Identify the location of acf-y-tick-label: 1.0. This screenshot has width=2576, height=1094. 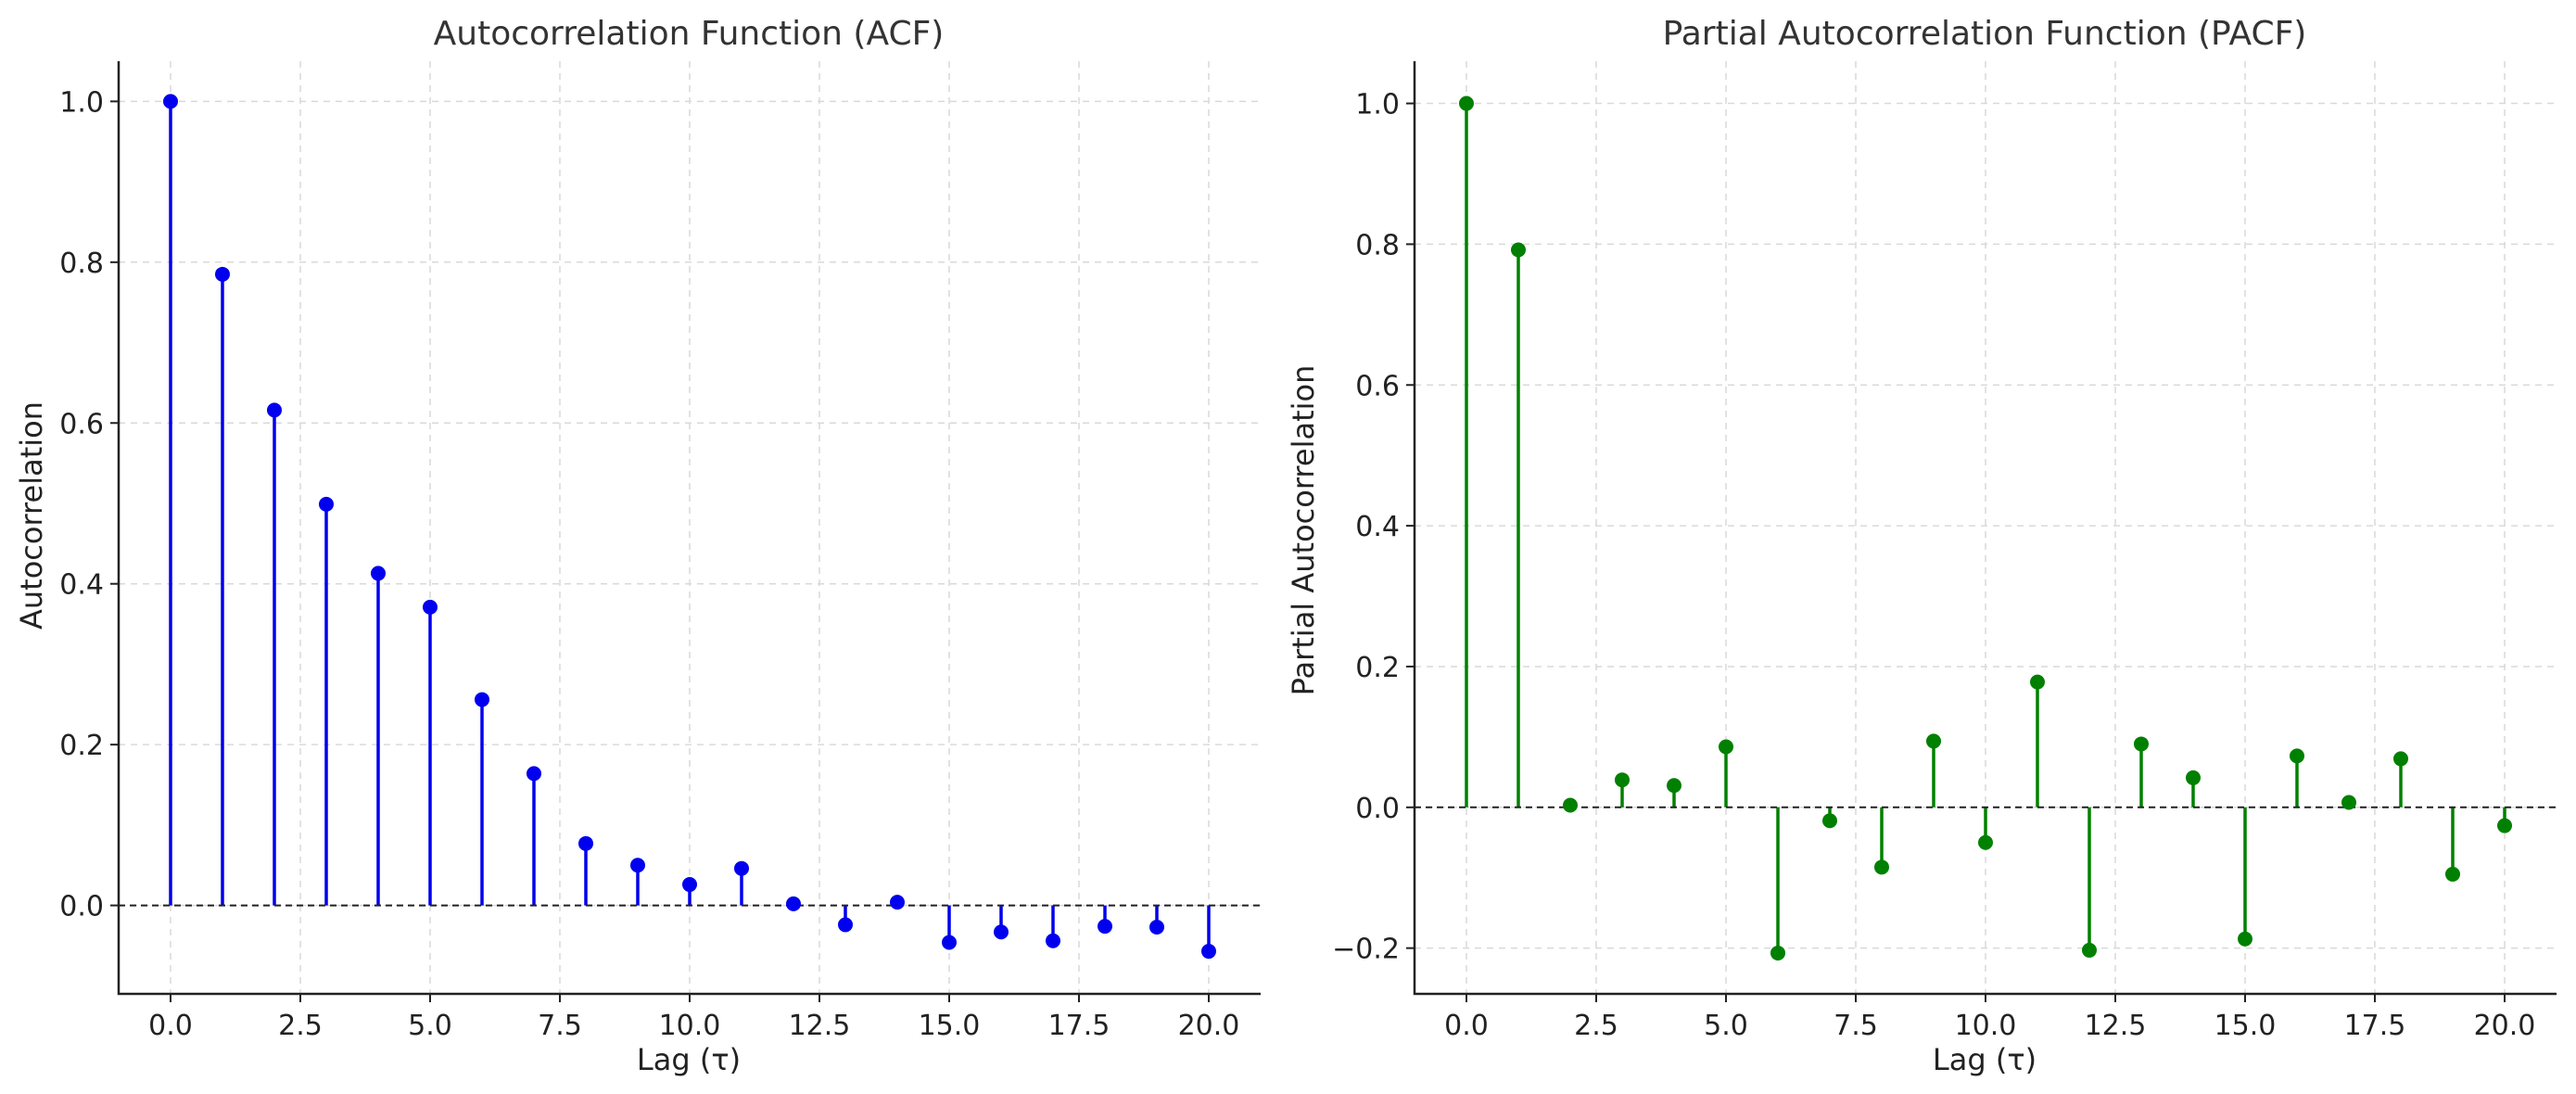
(81, 102).